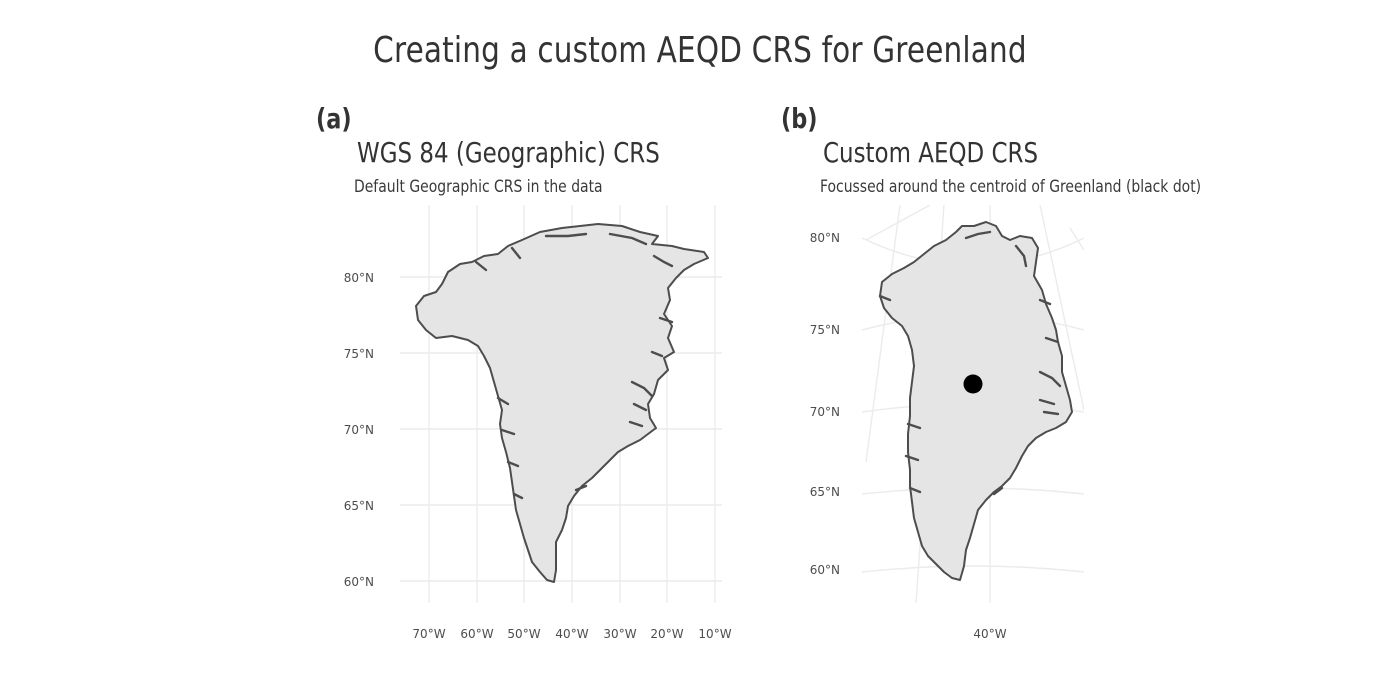 The width and height of the screenshot is (1400, 700). I want to click on panel-b-lon-labels: 40°W, so click(989, 634).